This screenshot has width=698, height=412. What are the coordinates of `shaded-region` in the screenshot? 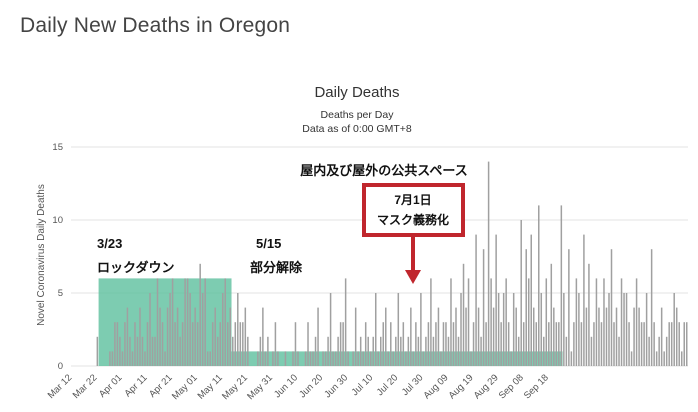 It's located at (397, 358).